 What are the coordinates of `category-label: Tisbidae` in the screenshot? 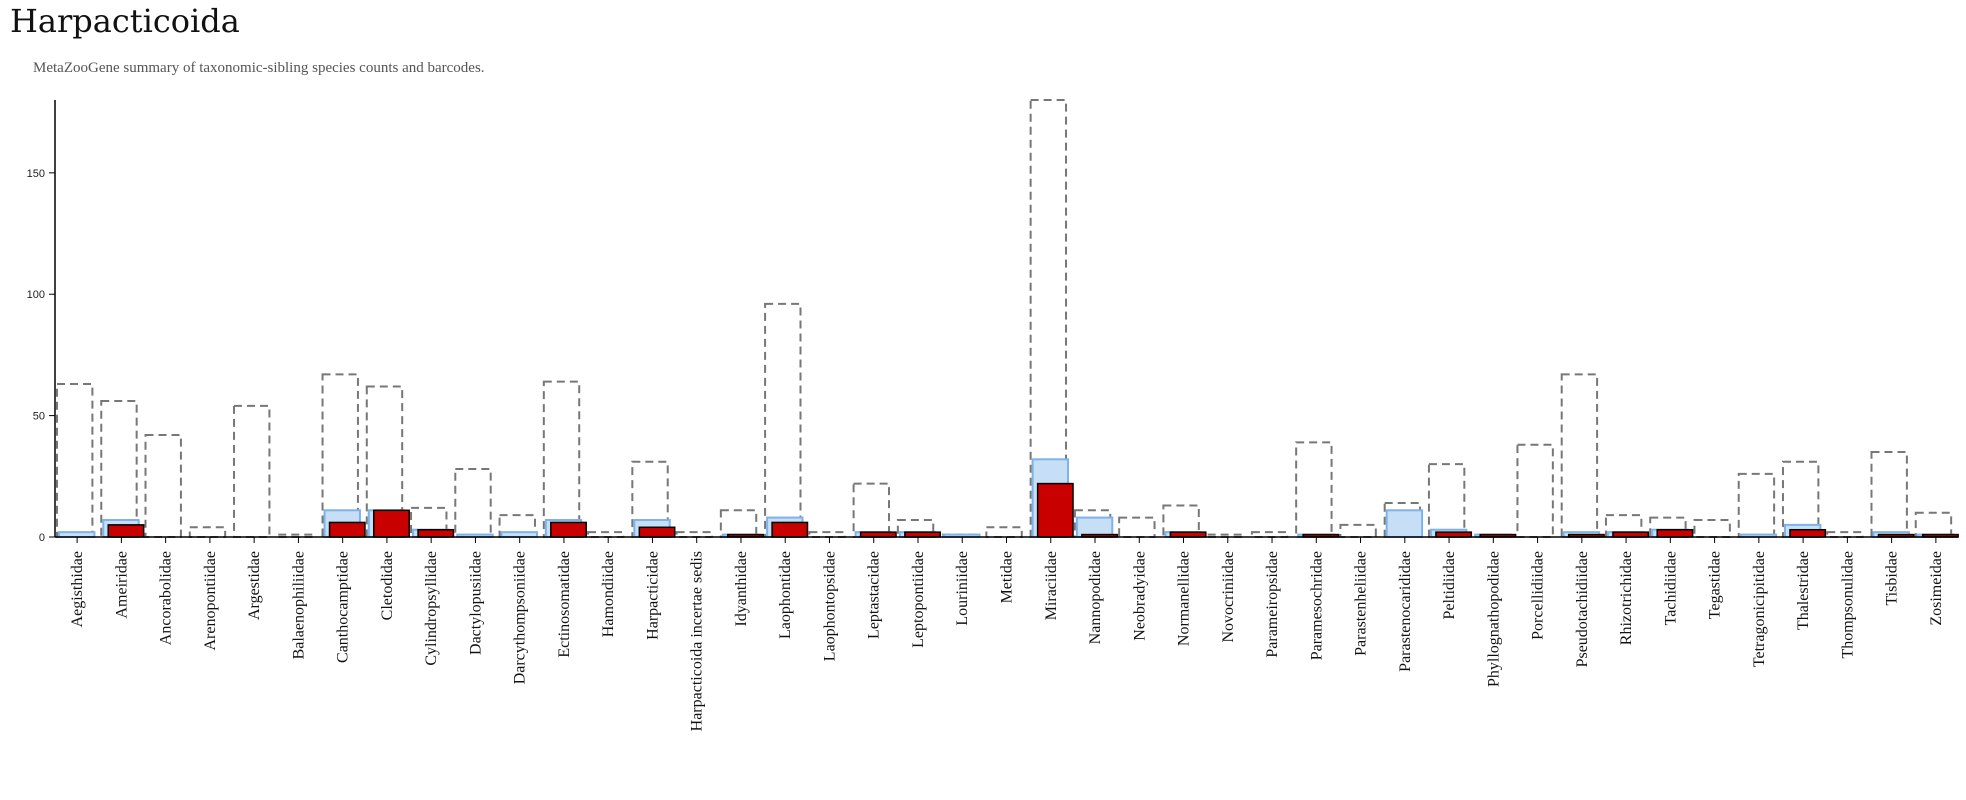 It's located at (1892, 578).